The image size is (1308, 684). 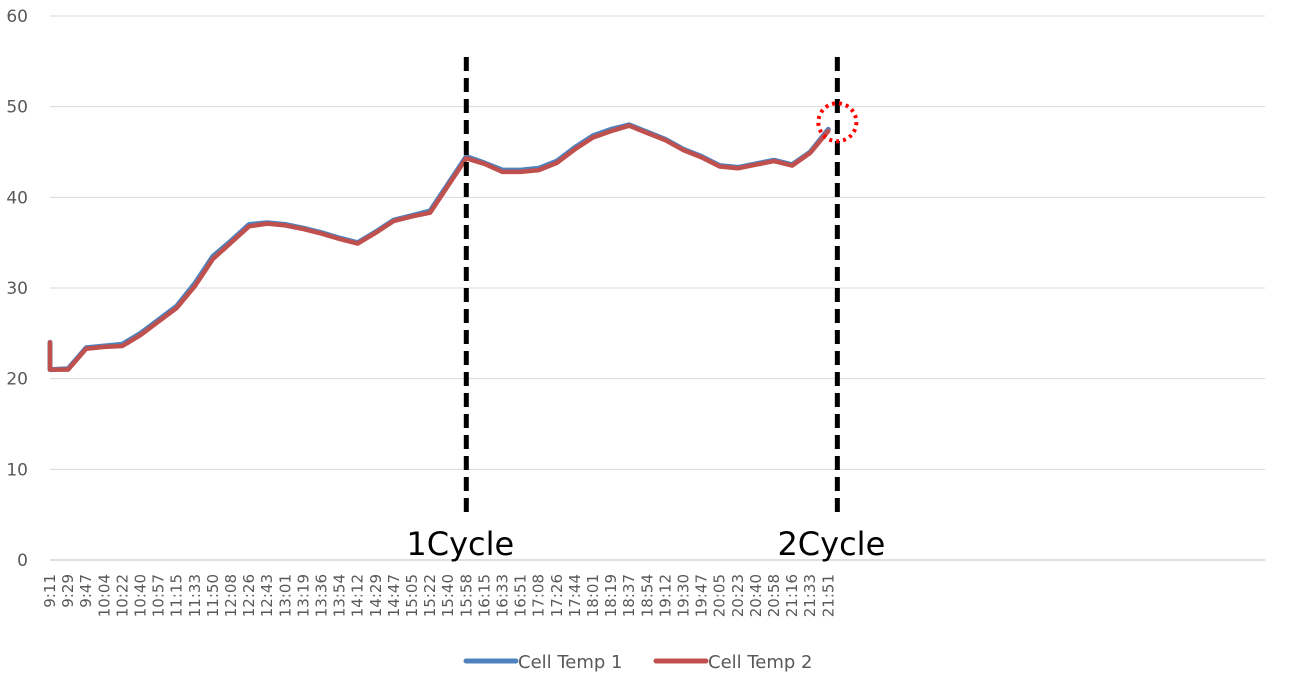 I want to click on x-tick-label: 16:51, so click(x=521, y=595).